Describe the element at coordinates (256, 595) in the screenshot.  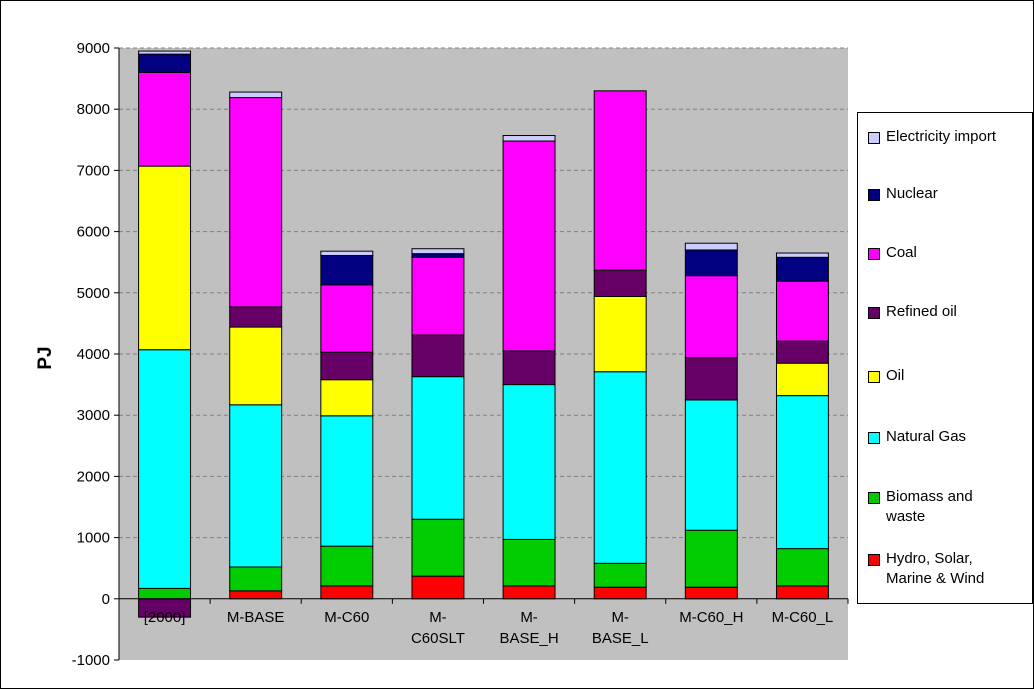
I see `bar-segment-hydro-solar-marine-wind-m-base` at that location.